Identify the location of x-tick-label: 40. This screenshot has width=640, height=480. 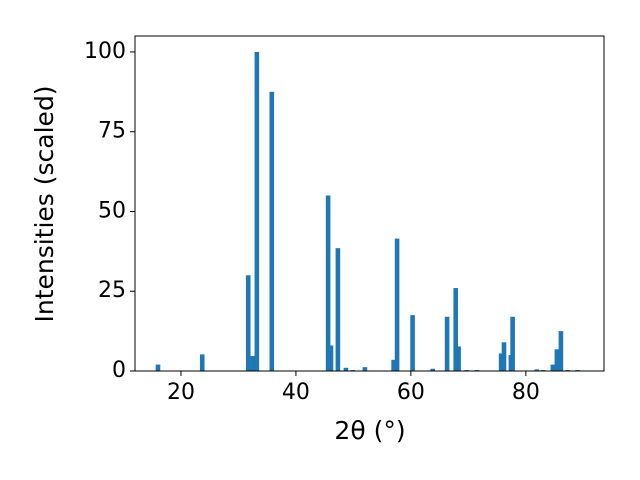
(296, 392).